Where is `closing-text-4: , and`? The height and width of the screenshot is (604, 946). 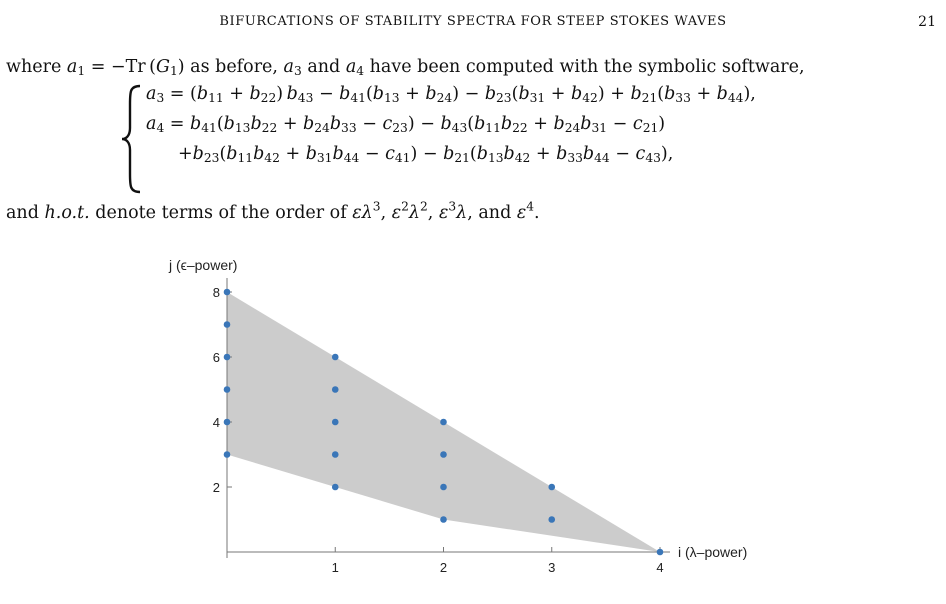 closing-text-4: , and is located at coordinates (492, 213).